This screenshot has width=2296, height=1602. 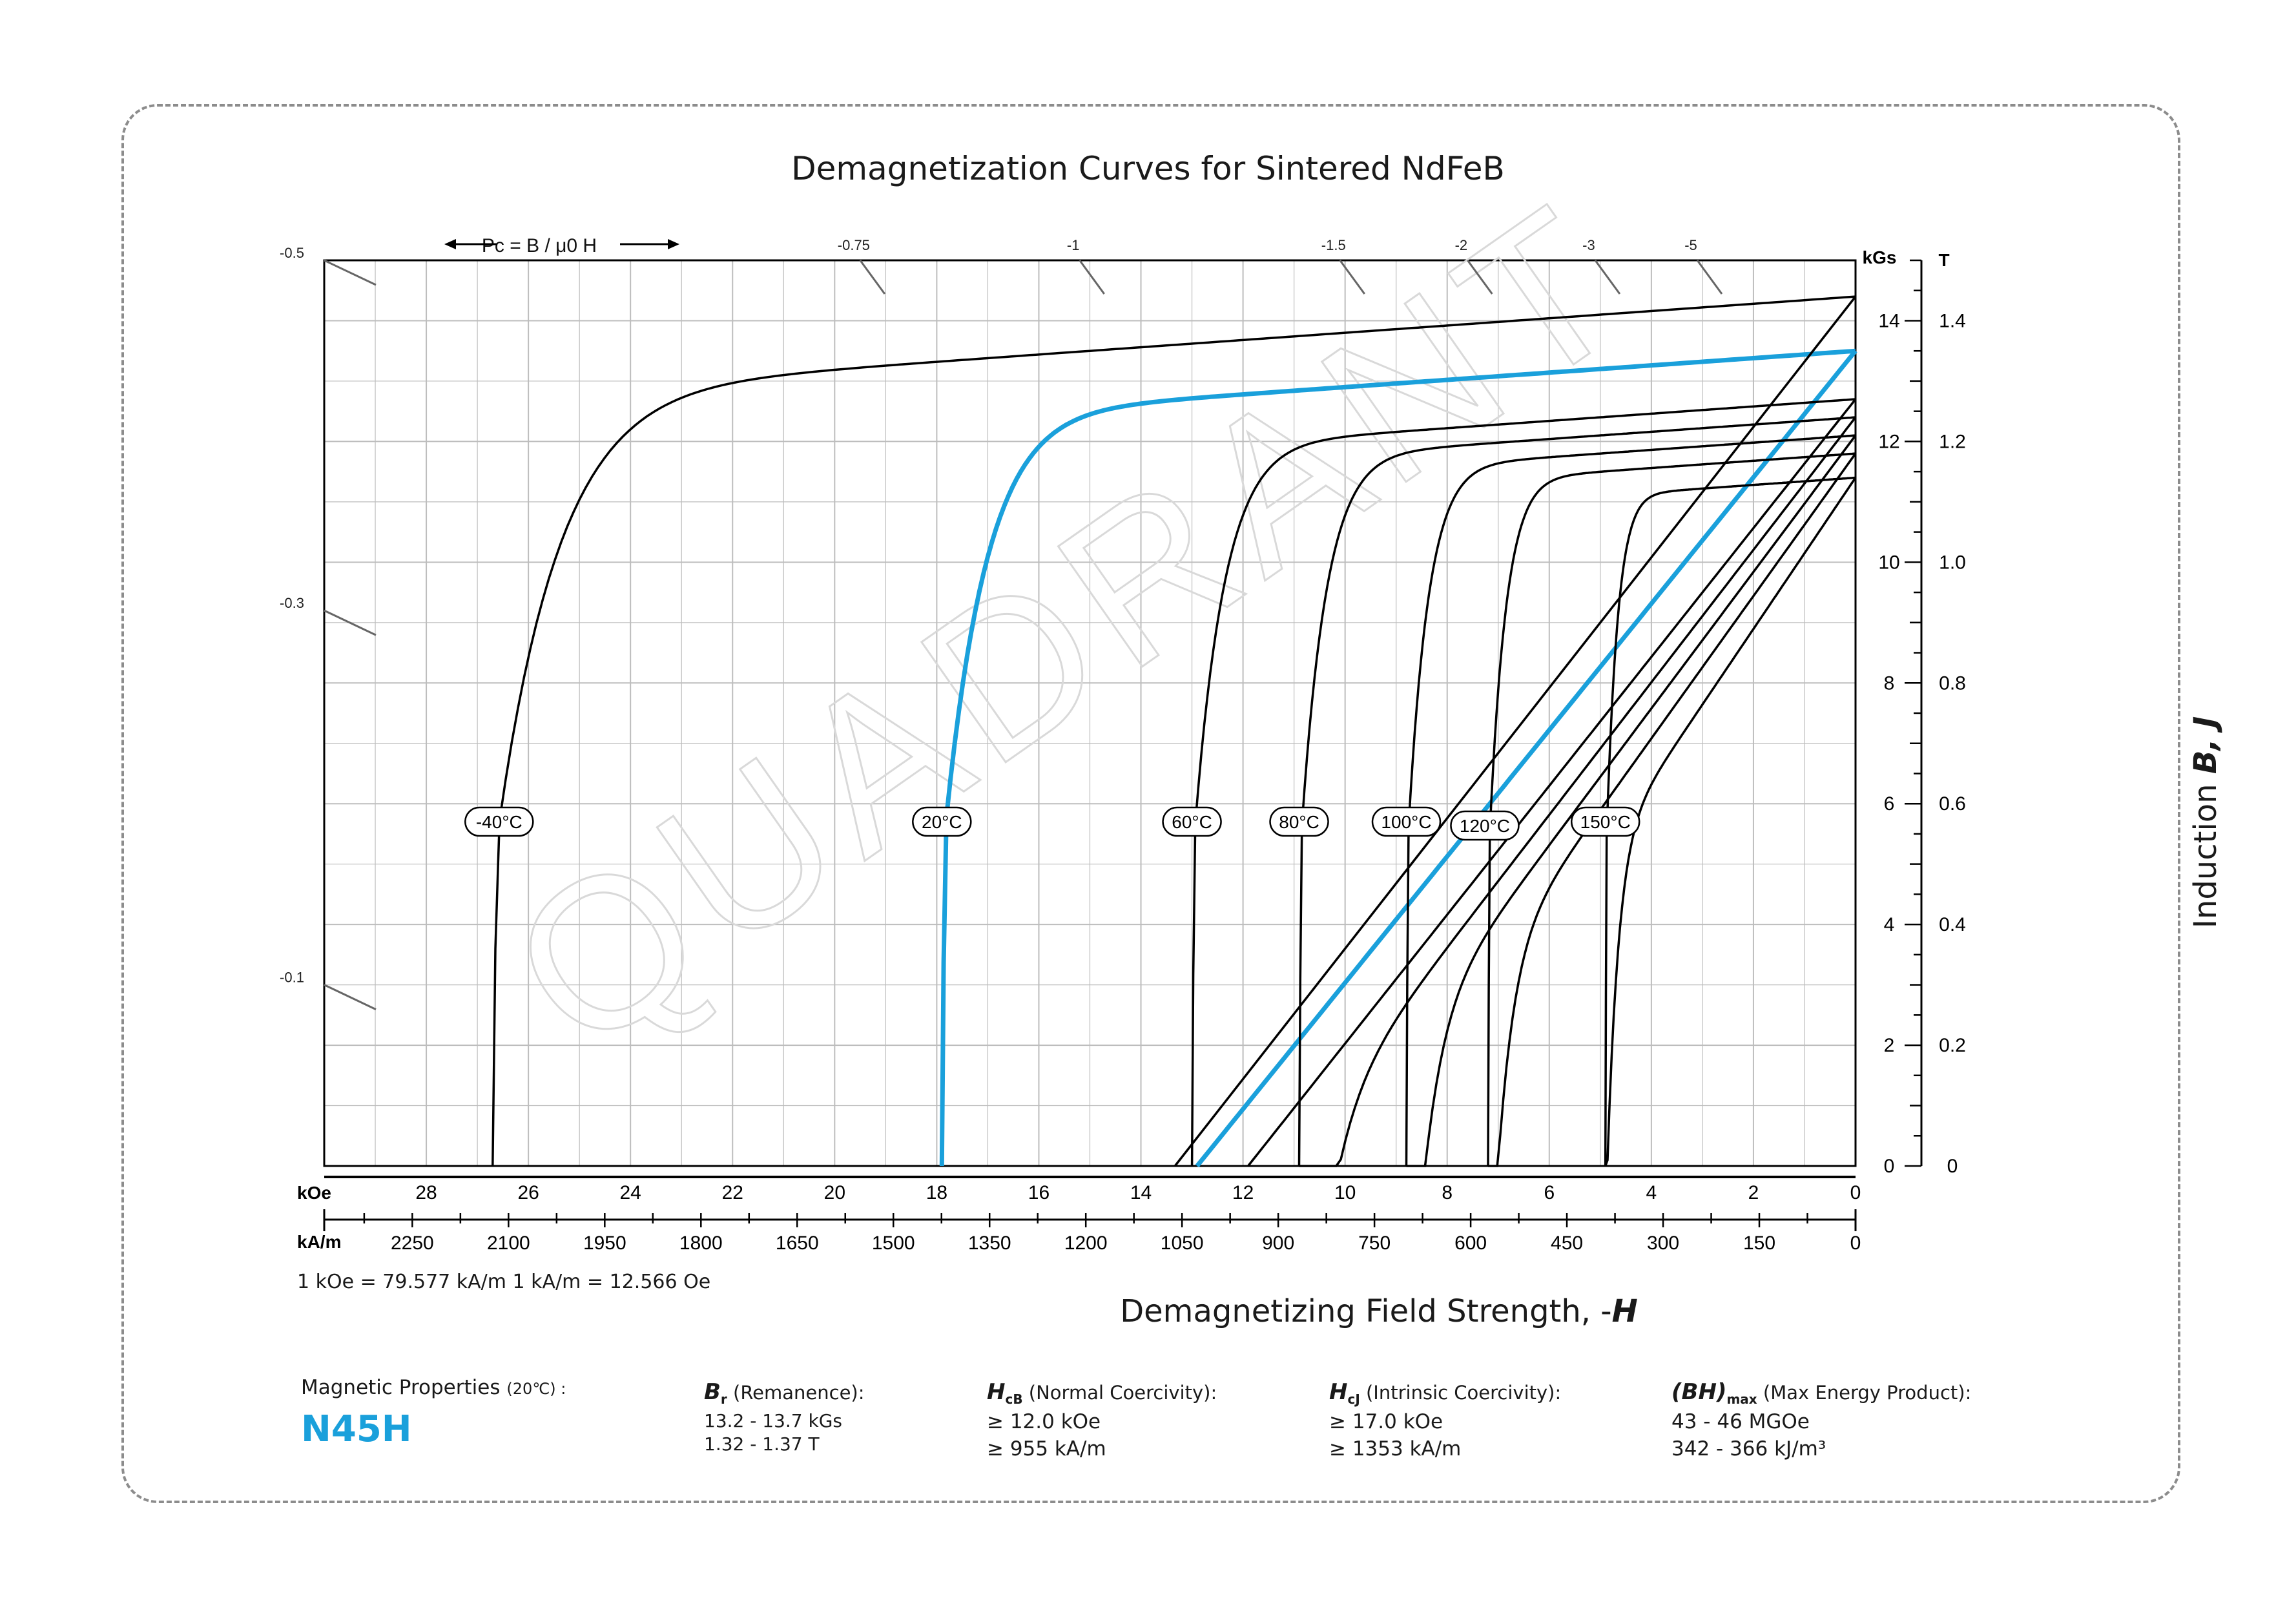 What do you see at coordinates (1880, 257) in the screenshot?
I see `y-axis-kgs-label: kGs` at bounding box center [1880, 257].